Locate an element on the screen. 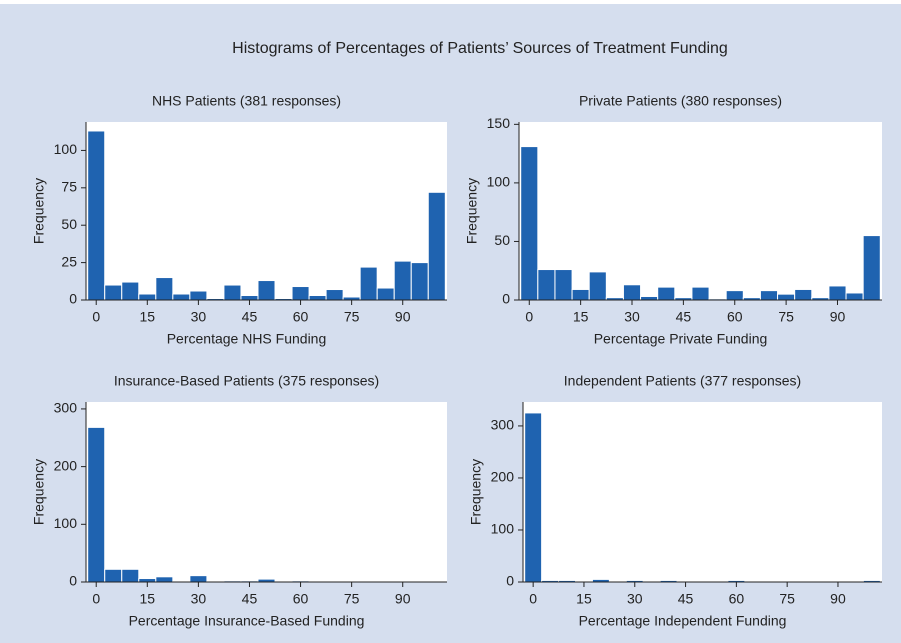  subplot-title: NHS Patients (381 responses) is located at coordinates (246, 101).